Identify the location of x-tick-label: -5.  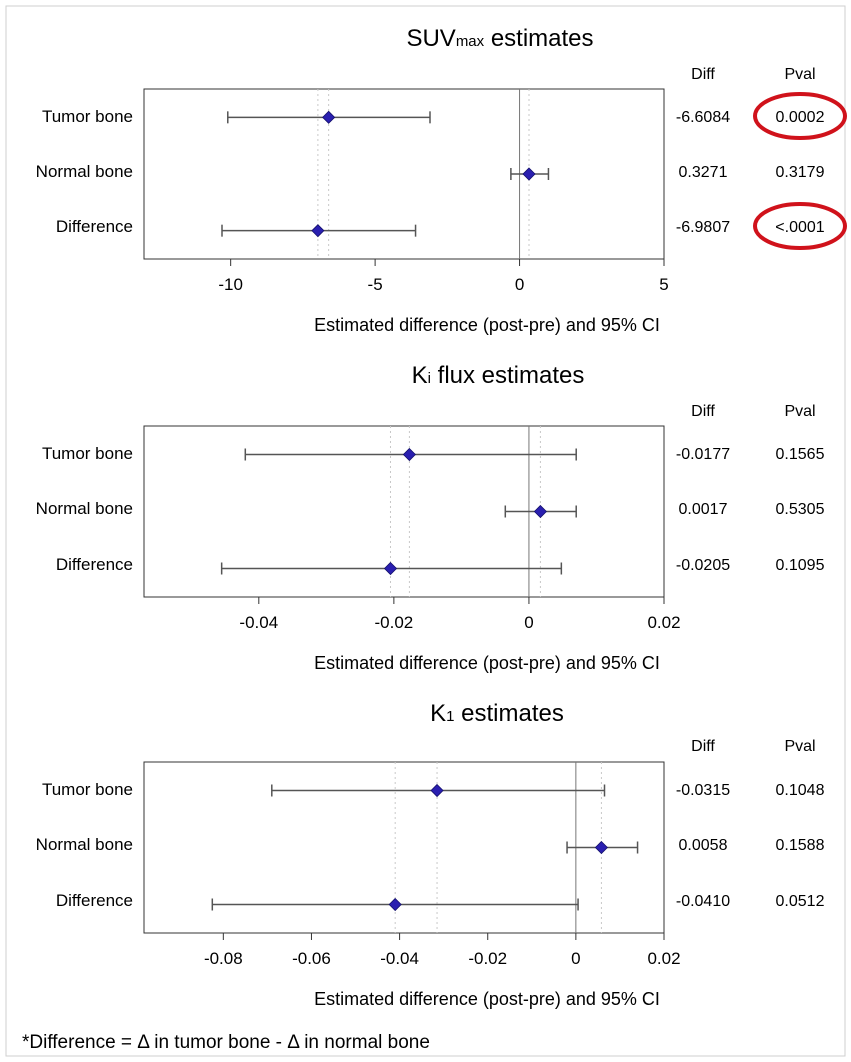
(375, 284).